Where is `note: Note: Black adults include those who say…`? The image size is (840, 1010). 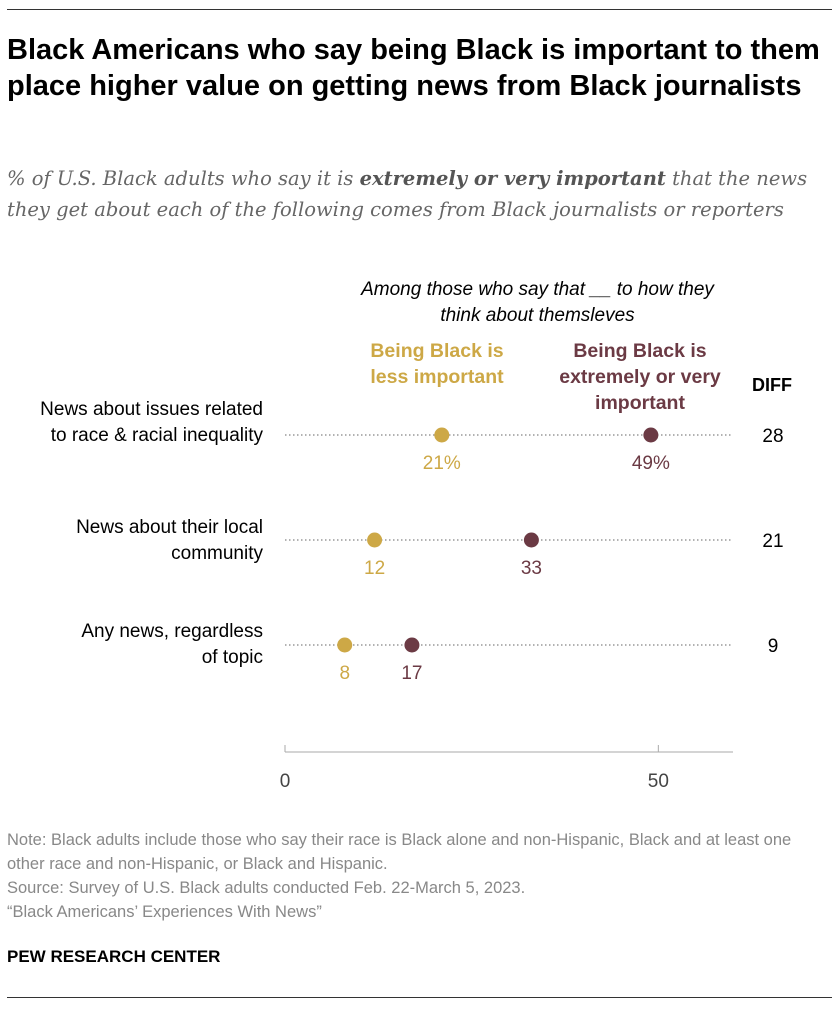
note: Note: Black adults include those who say… is located at coordinates (399, 852).